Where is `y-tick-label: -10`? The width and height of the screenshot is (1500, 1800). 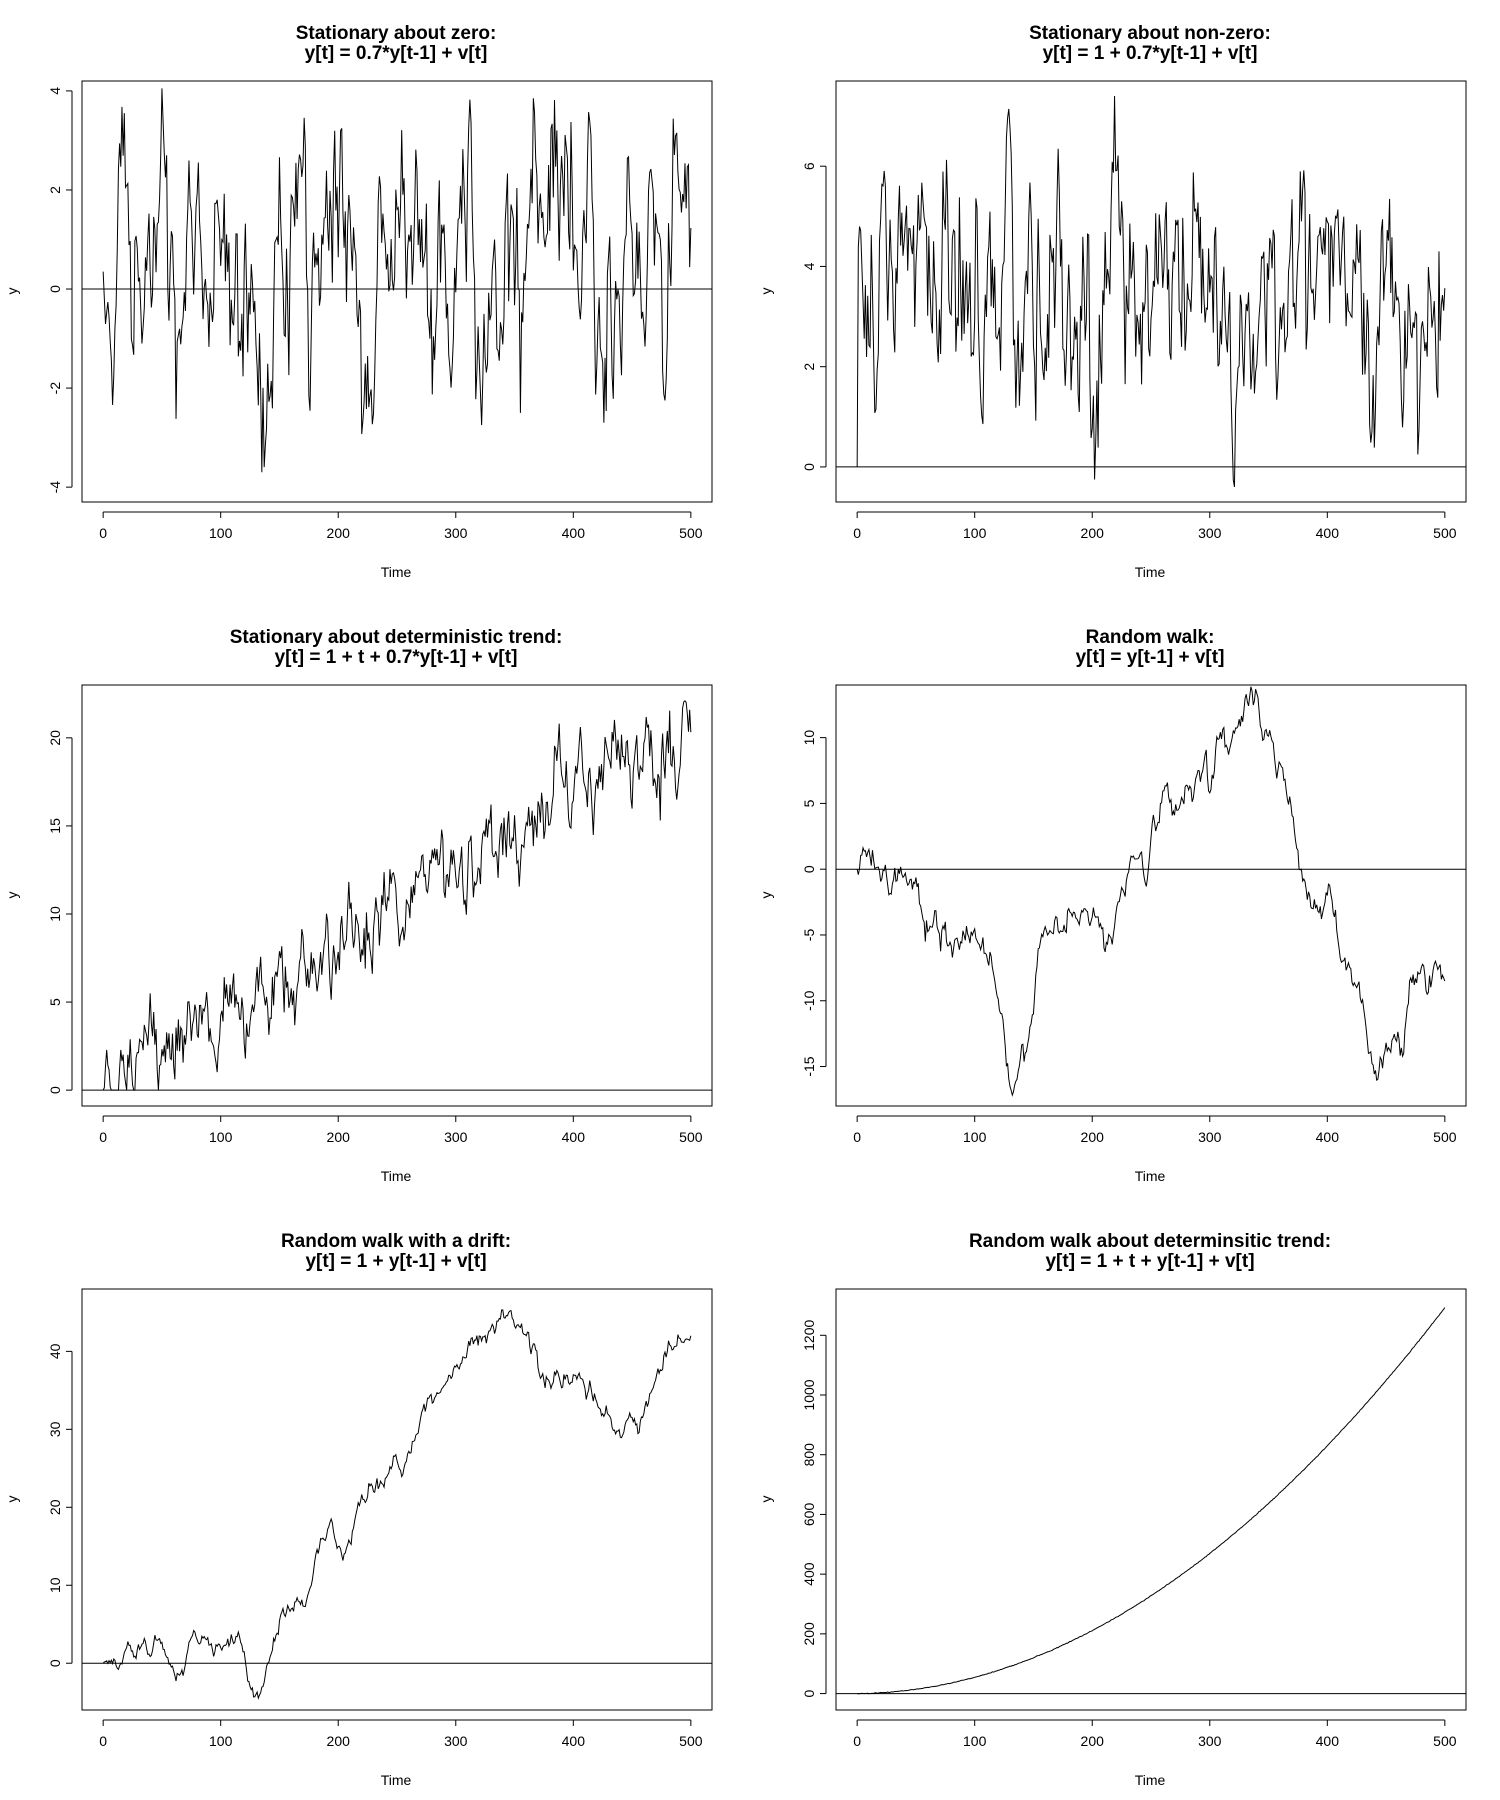
y-tick-label: -10 is located at coordinates (809, 1000).